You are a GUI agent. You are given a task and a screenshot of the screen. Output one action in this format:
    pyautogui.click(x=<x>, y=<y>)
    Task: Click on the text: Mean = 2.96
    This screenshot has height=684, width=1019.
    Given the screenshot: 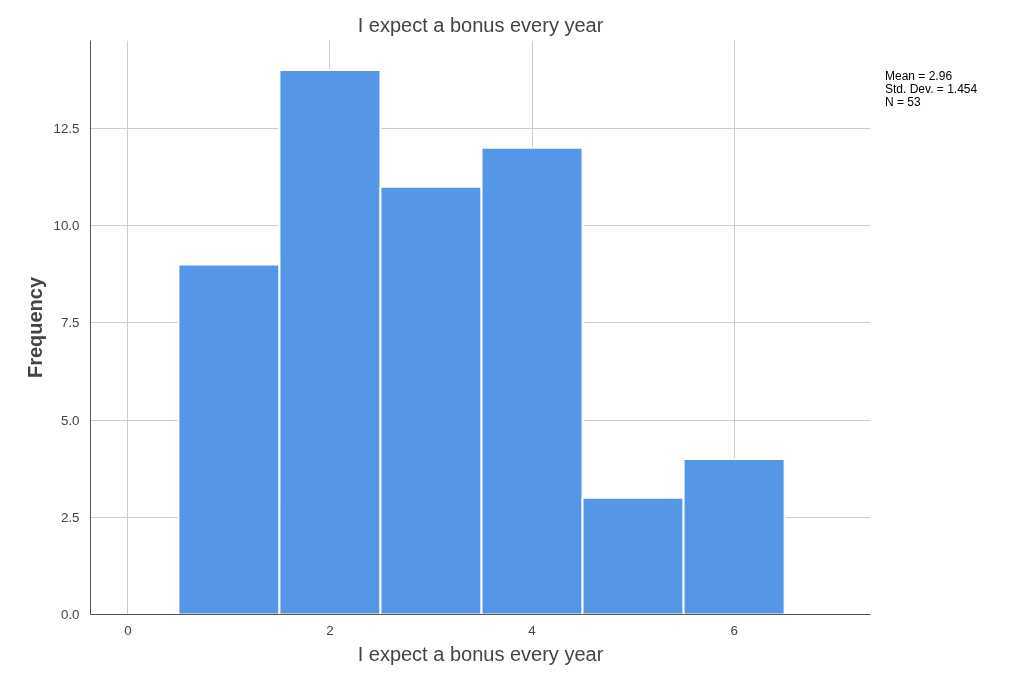 What is the action you would take?
    pyautogui.click(x=919, y=76)
    